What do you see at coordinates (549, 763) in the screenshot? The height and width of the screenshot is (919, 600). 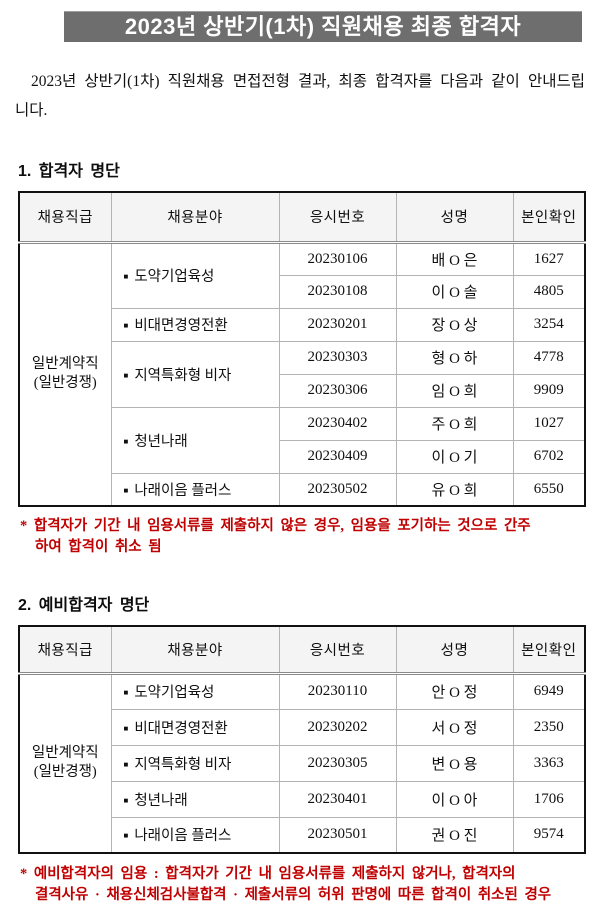 I see `verify-code-cell: 3363` at bounding box center [549, 763].